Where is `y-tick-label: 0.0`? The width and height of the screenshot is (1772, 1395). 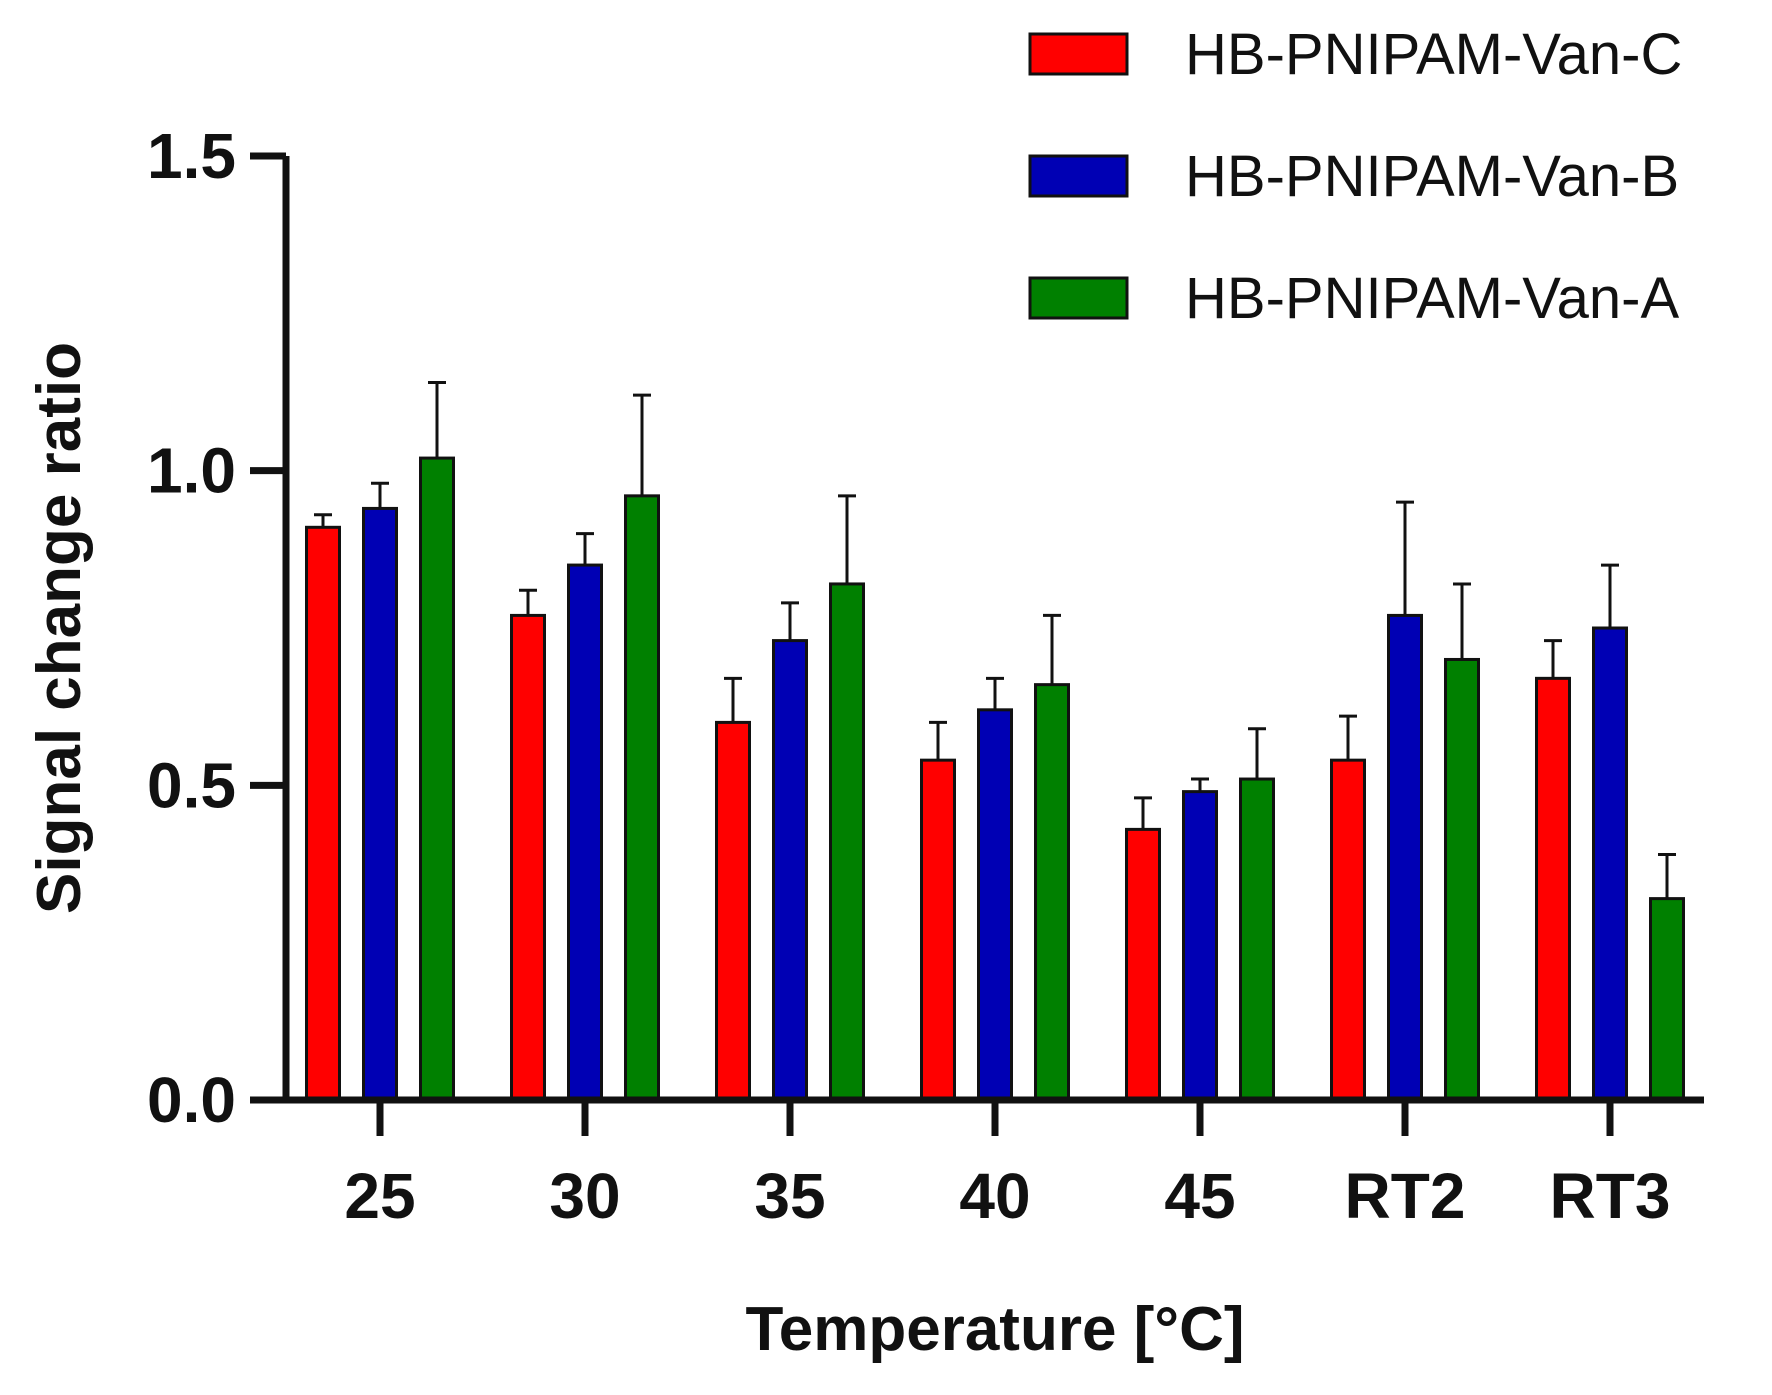 y-tick-label: 0.0 is located at coordinates (191, 1100).